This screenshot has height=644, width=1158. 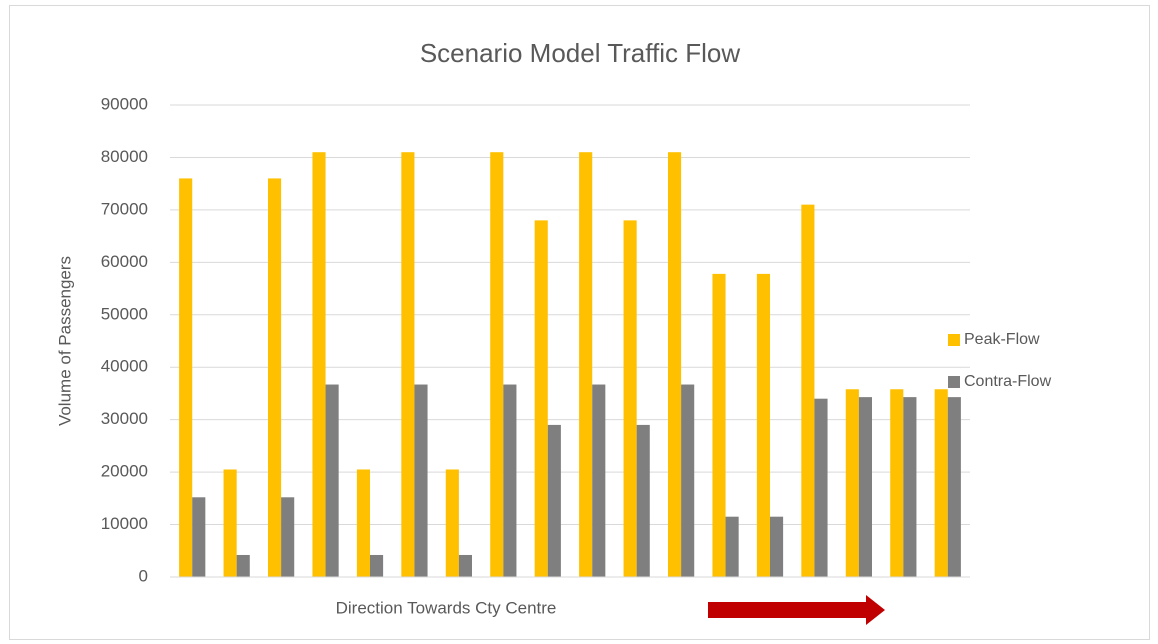 What do you see at coordinates (124, 261) in the screenshot?
I see `y-tick-label: 60000` at bounding box center [124, 261].